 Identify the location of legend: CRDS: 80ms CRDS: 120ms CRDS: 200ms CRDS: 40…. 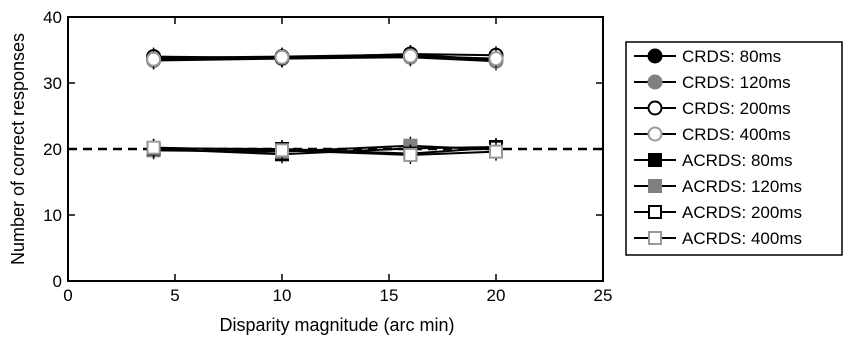
(718, 147).